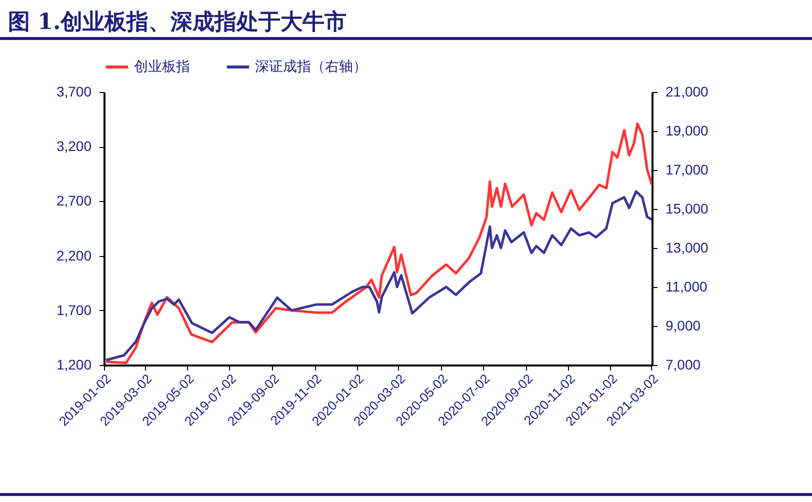  What do you see at coordinates (687, 286) in the screenshot?
I see `y2-tick-label: 11,000` at bounding box center [687, 286].